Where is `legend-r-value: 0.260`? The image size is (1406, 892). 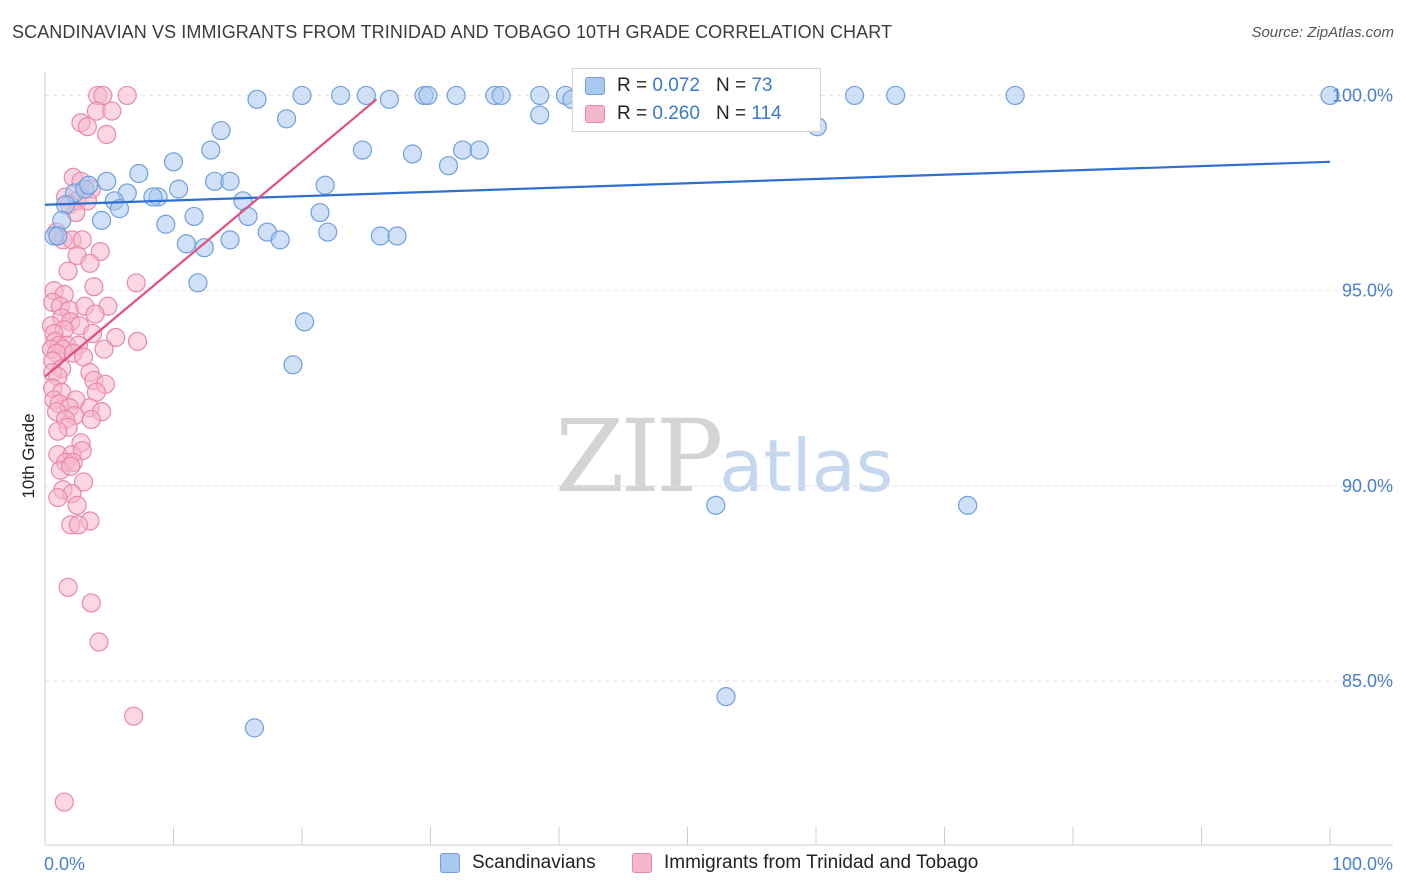 legend-r-value: 0.260 is located at coordinates (676, 113).